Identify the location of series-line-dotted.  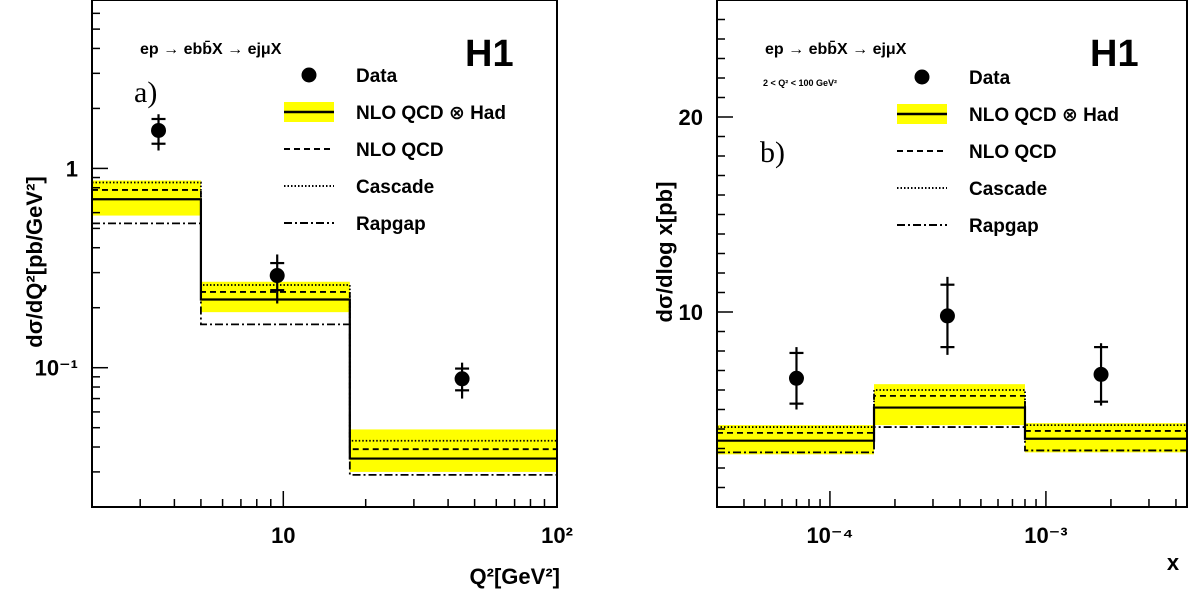
(952, 408).